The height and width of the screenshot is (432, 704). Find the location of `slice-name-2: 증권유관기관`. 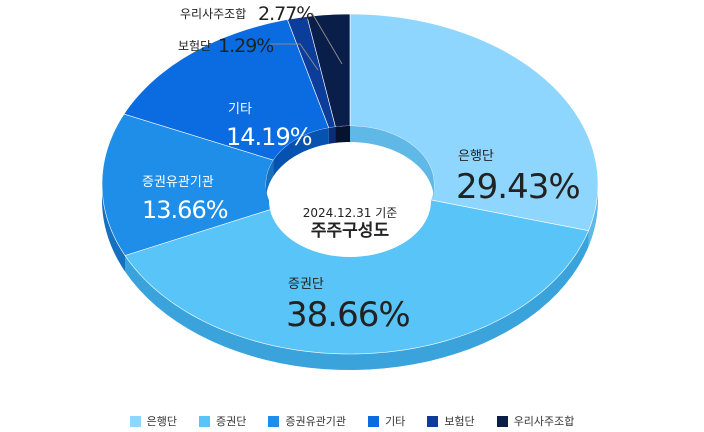

slice-name-2: 증권유관기관 is located at coordinates (178, 182).